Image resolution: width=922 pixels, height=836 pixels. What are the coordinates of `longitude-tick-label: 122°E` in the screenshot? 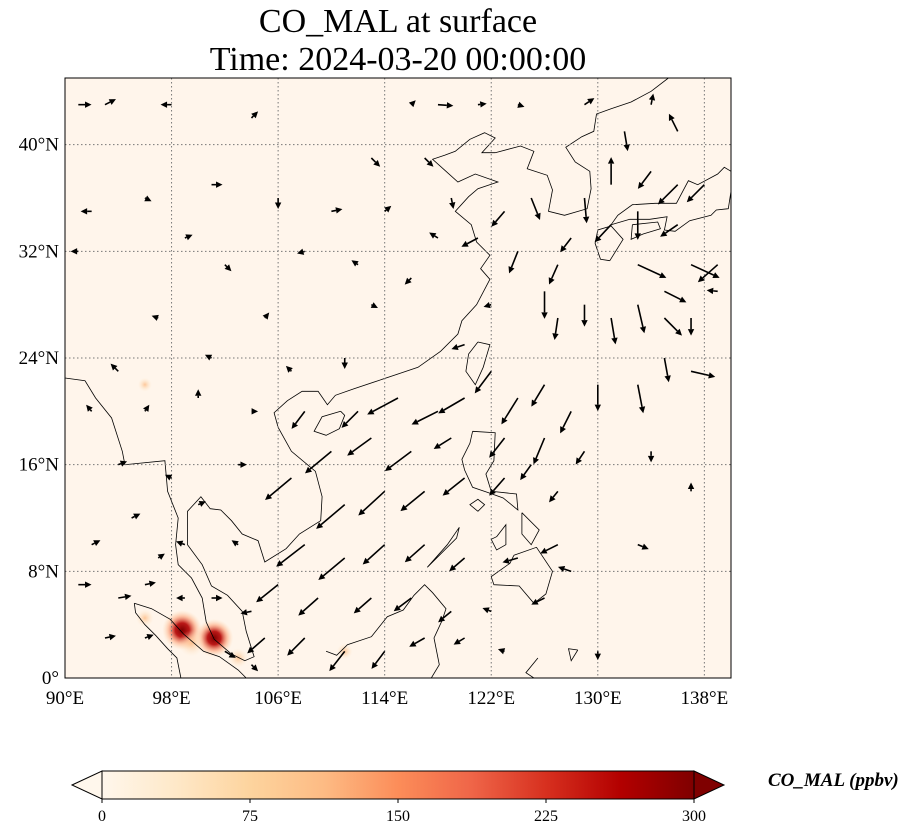 It's located at (491, 698).